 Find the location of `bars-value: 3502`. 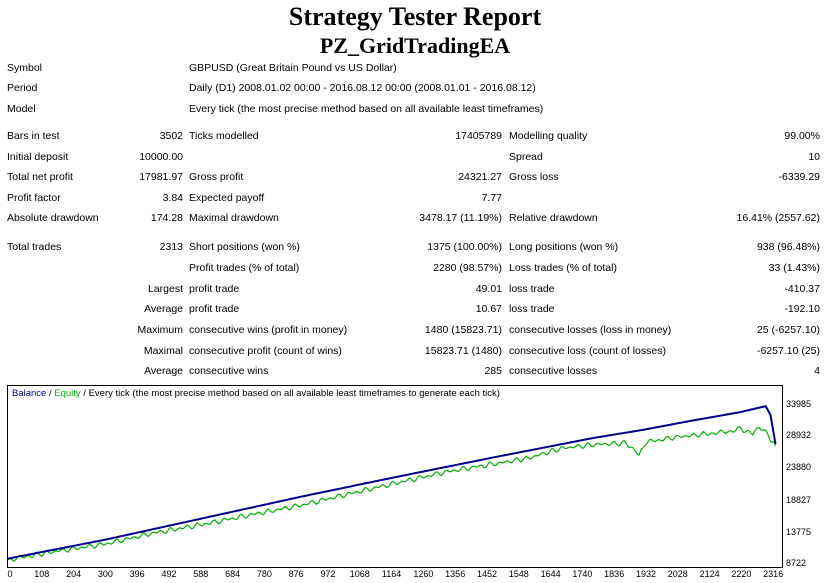

bars-value: 3502 is located at coordinates (171, 136).